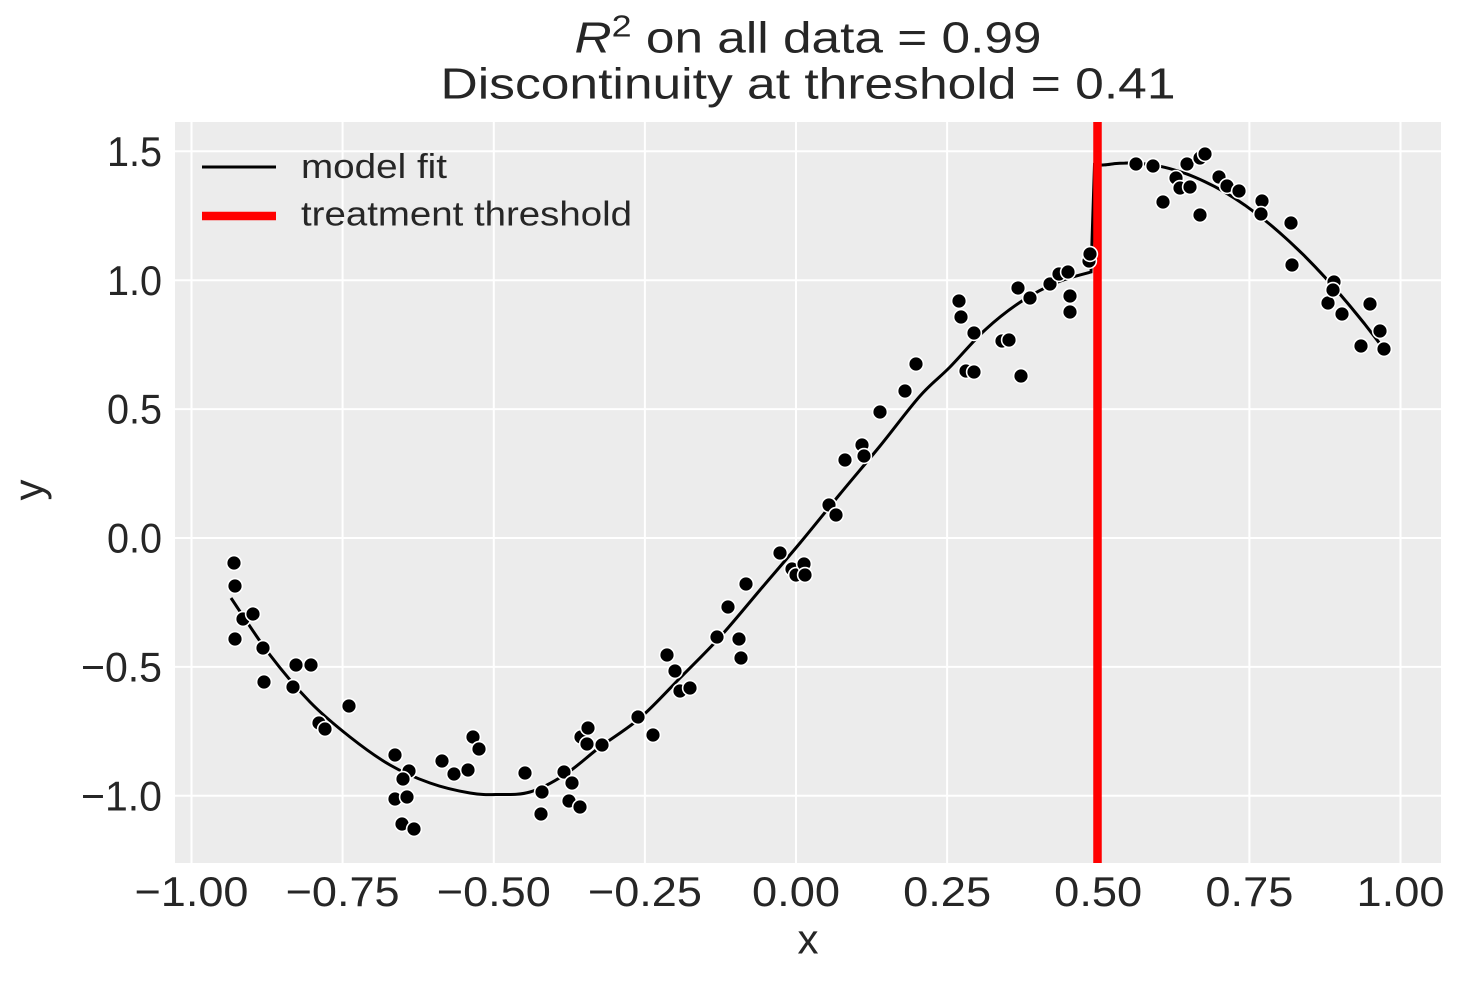  Describe the element at coordinates (134, 538) in the screenshot. I see `svg-text: 0.0` at that location.